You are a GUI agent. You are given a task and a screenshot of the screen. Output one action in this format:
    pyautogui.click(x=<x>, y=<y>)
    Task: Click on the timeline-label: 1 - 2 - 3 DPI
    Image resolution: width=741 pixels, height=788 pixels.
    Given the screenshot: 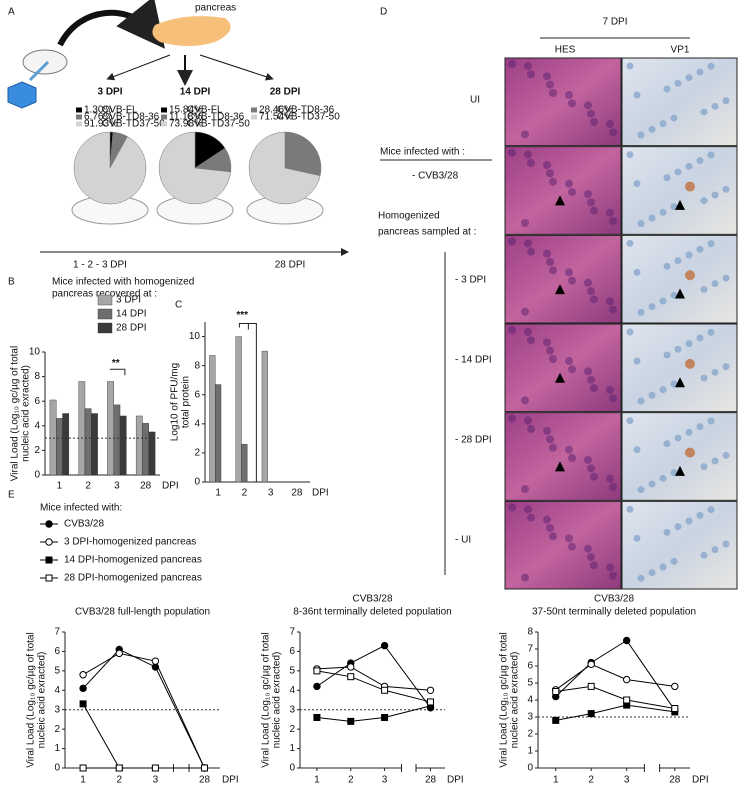 What is the action you would take?
    pyautogui.click(x=100, y=265)
    